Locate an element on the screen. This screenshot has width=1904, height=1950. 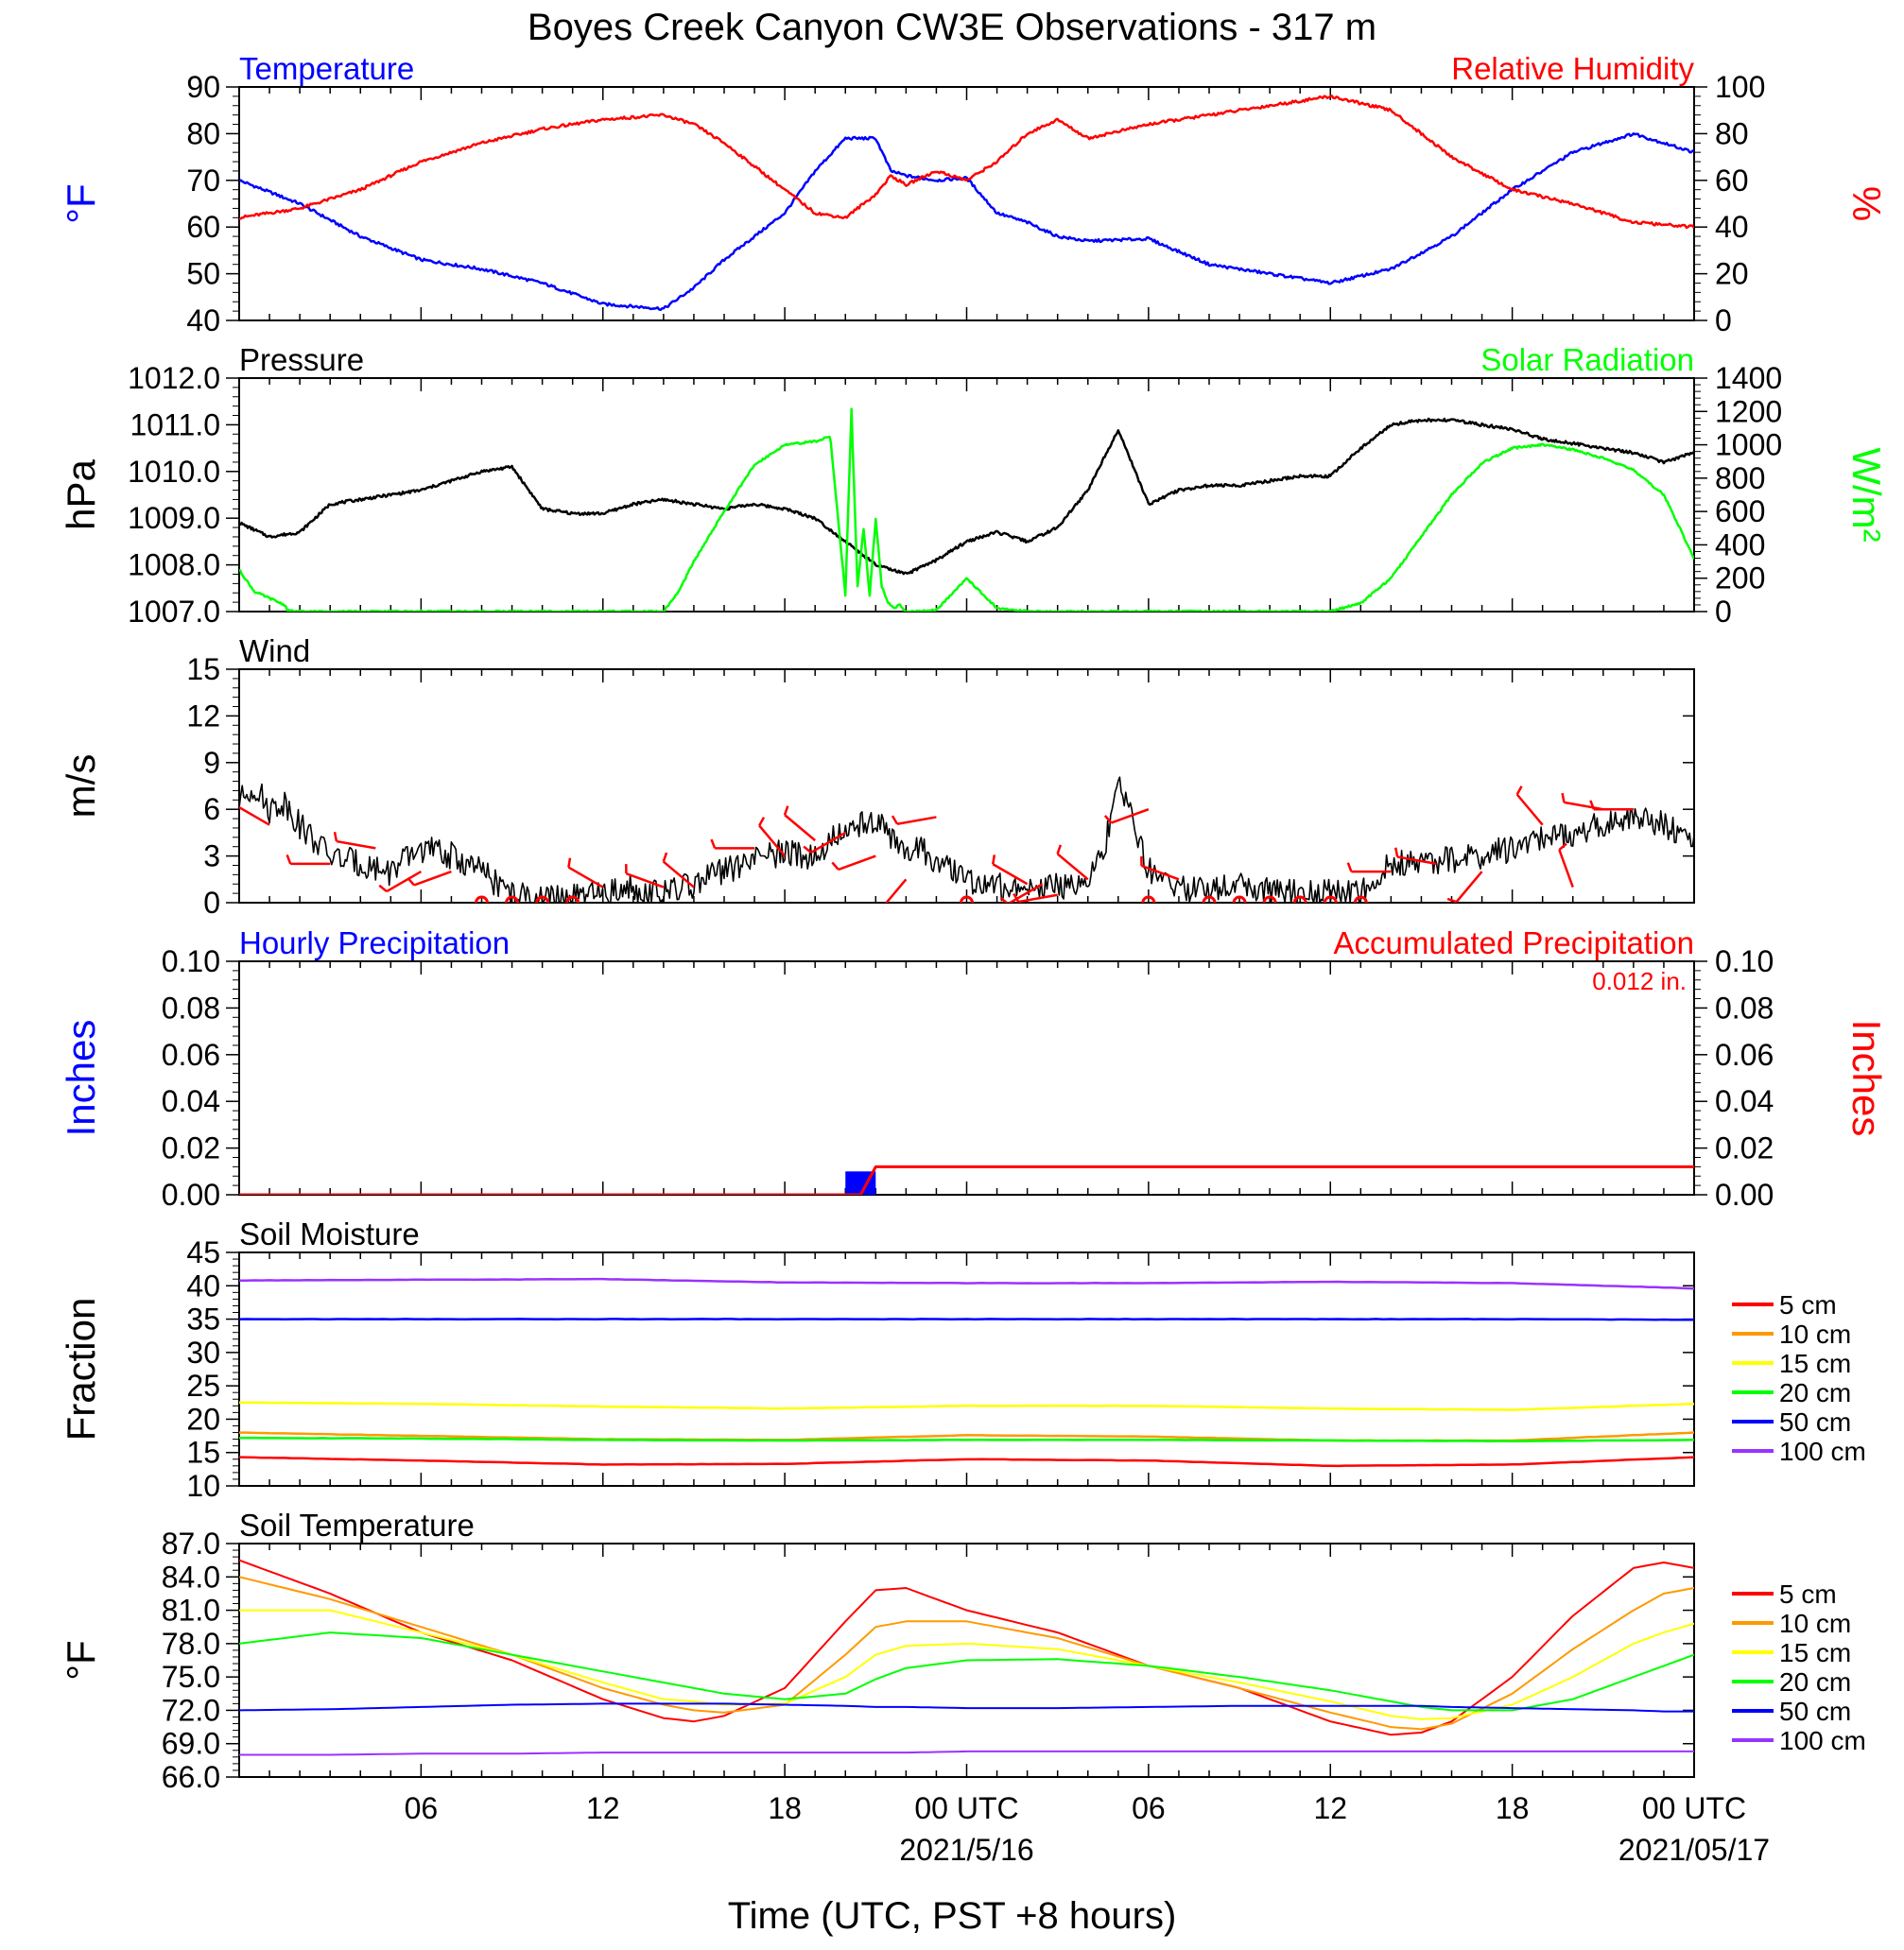
panel-title-left: Temperature is located at coordinates (326, 68).